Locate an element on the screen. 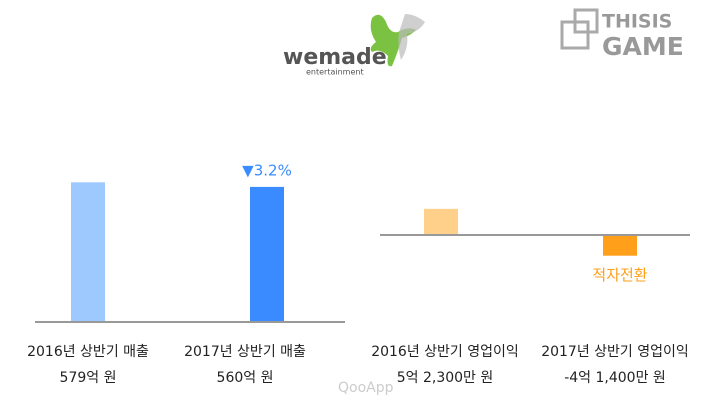 The image size is (720, 405). logo-text: wemade is located at coordinates (335, 57).